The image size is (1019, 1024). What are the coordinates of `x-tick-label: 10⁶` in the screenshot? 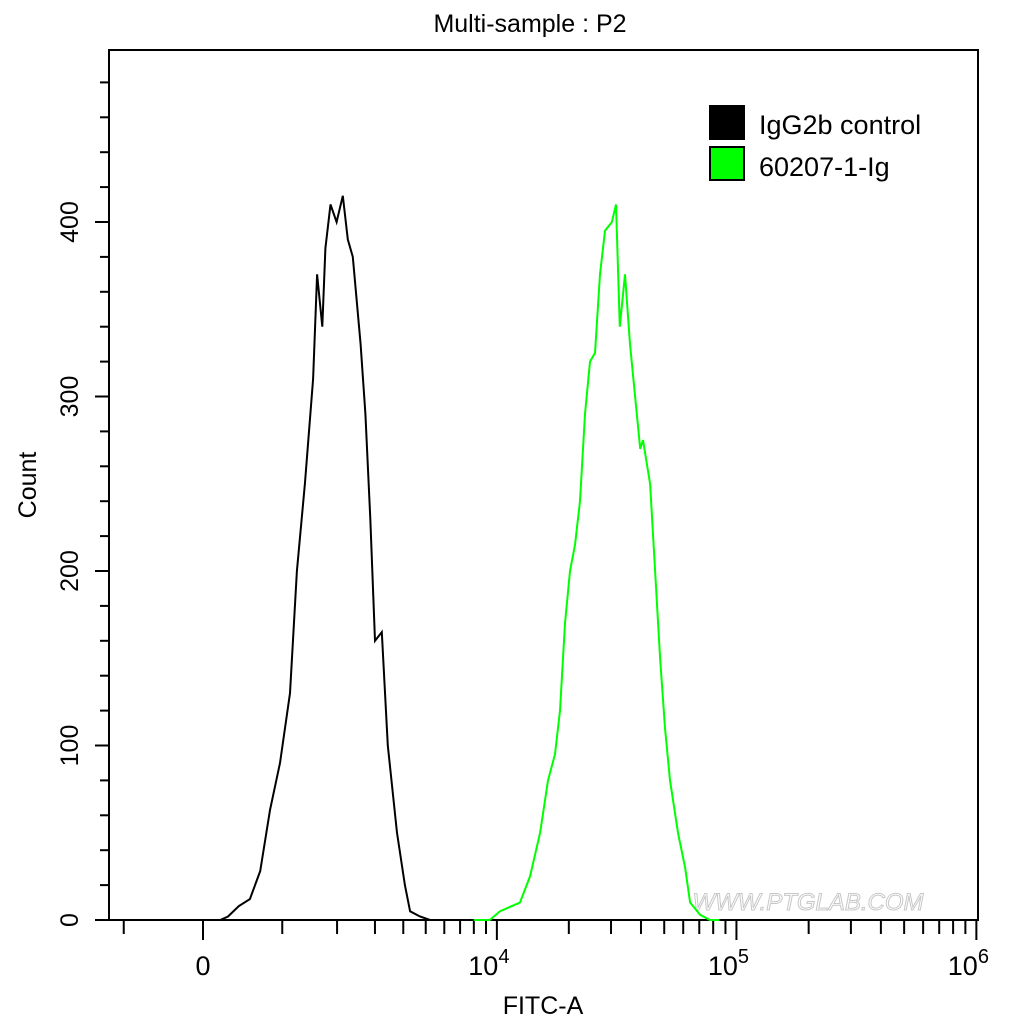 It's located at (968, 963).